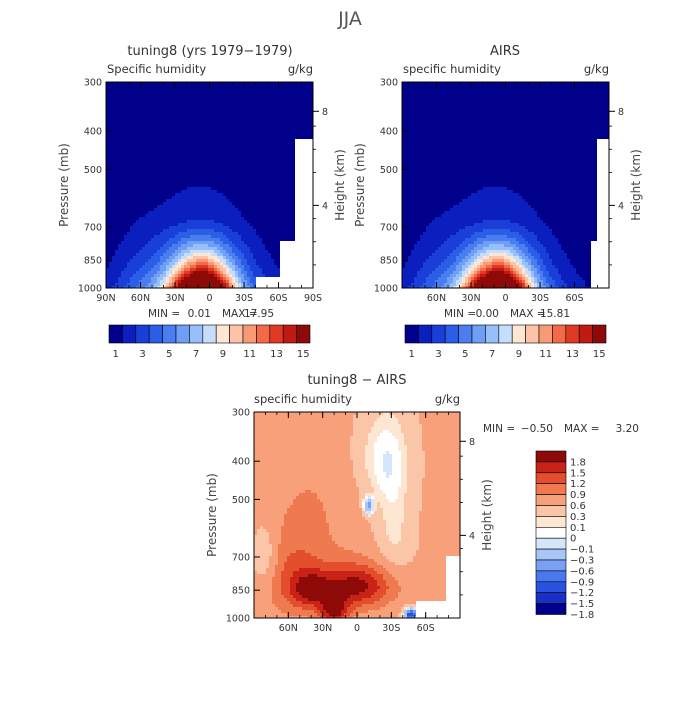  I want to click on colorbar-label: 13, so click(276, 354).